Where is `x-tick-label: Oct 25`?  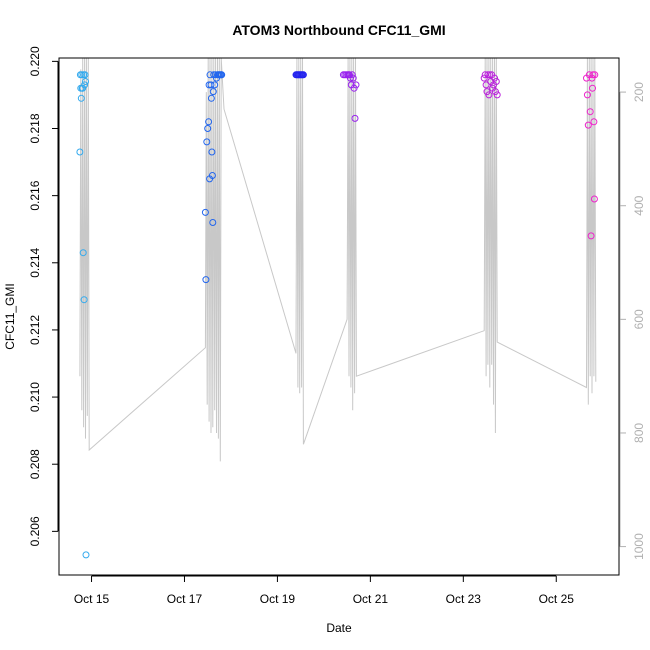 x-tick-label: Oct 25 is located at coordinates (557, 599).